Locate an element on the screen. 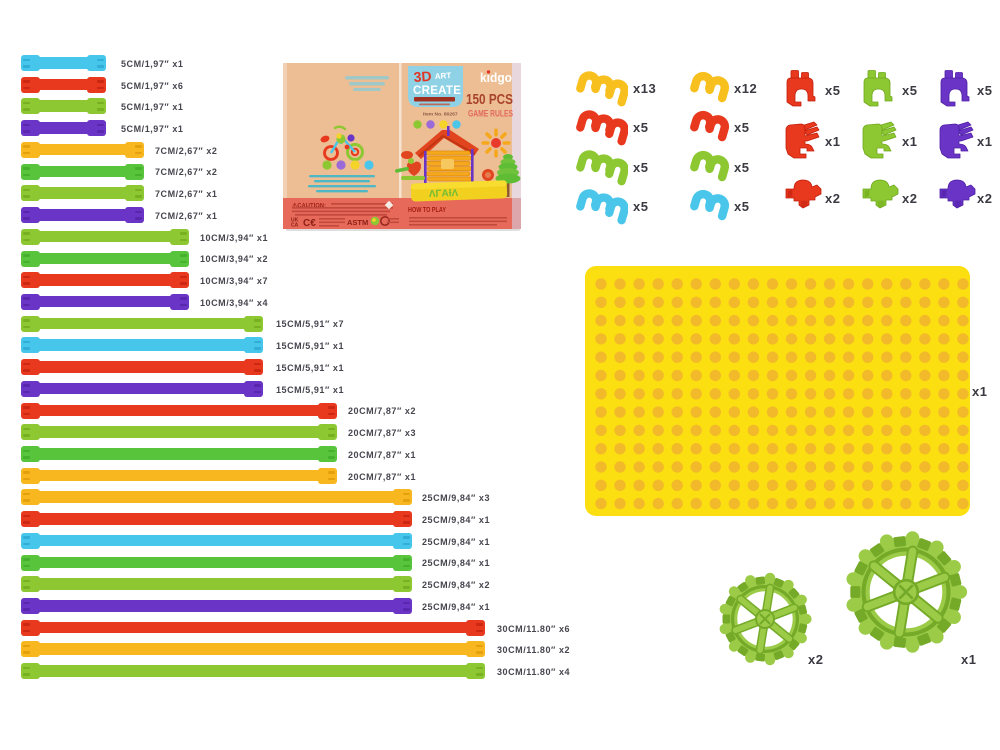 This screenshot has width=1000, height=750. svg-text: UK is located at coordinates (295, 221).